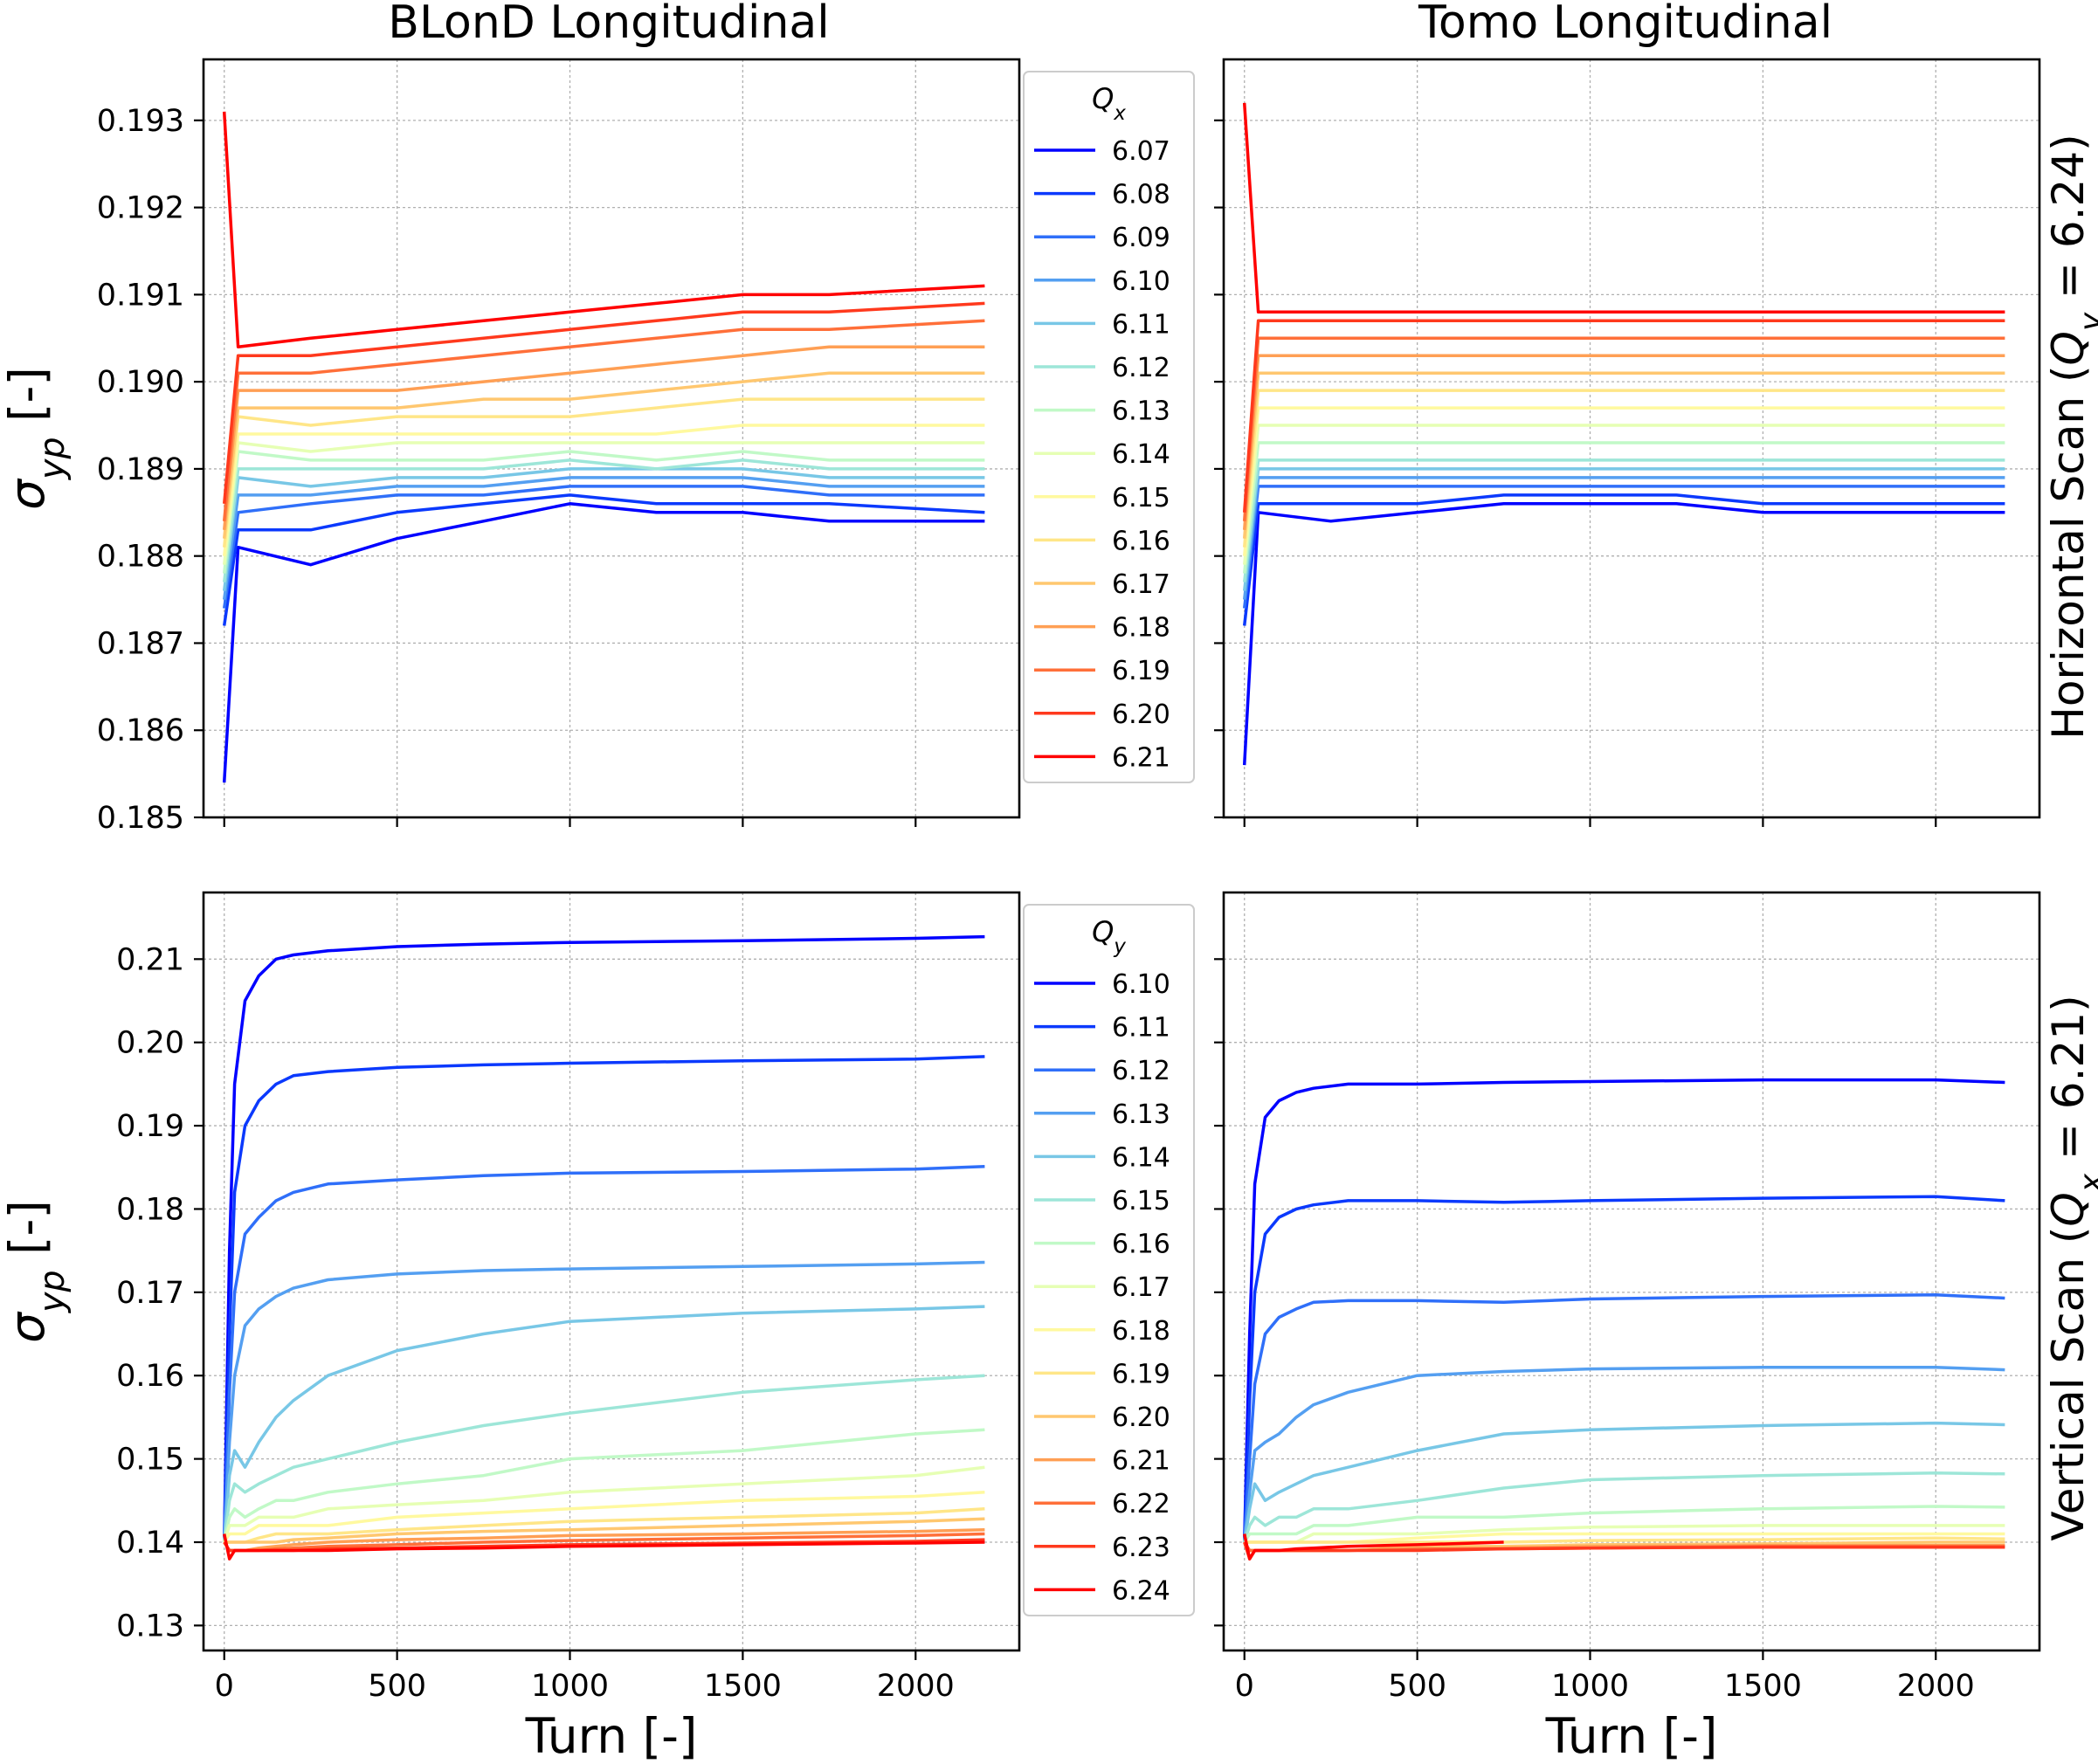 The image size is (2098, 1764). Describe the element at coordinates (1109, 104) in the screenshot. I see `legend-title: Qx` at that location.